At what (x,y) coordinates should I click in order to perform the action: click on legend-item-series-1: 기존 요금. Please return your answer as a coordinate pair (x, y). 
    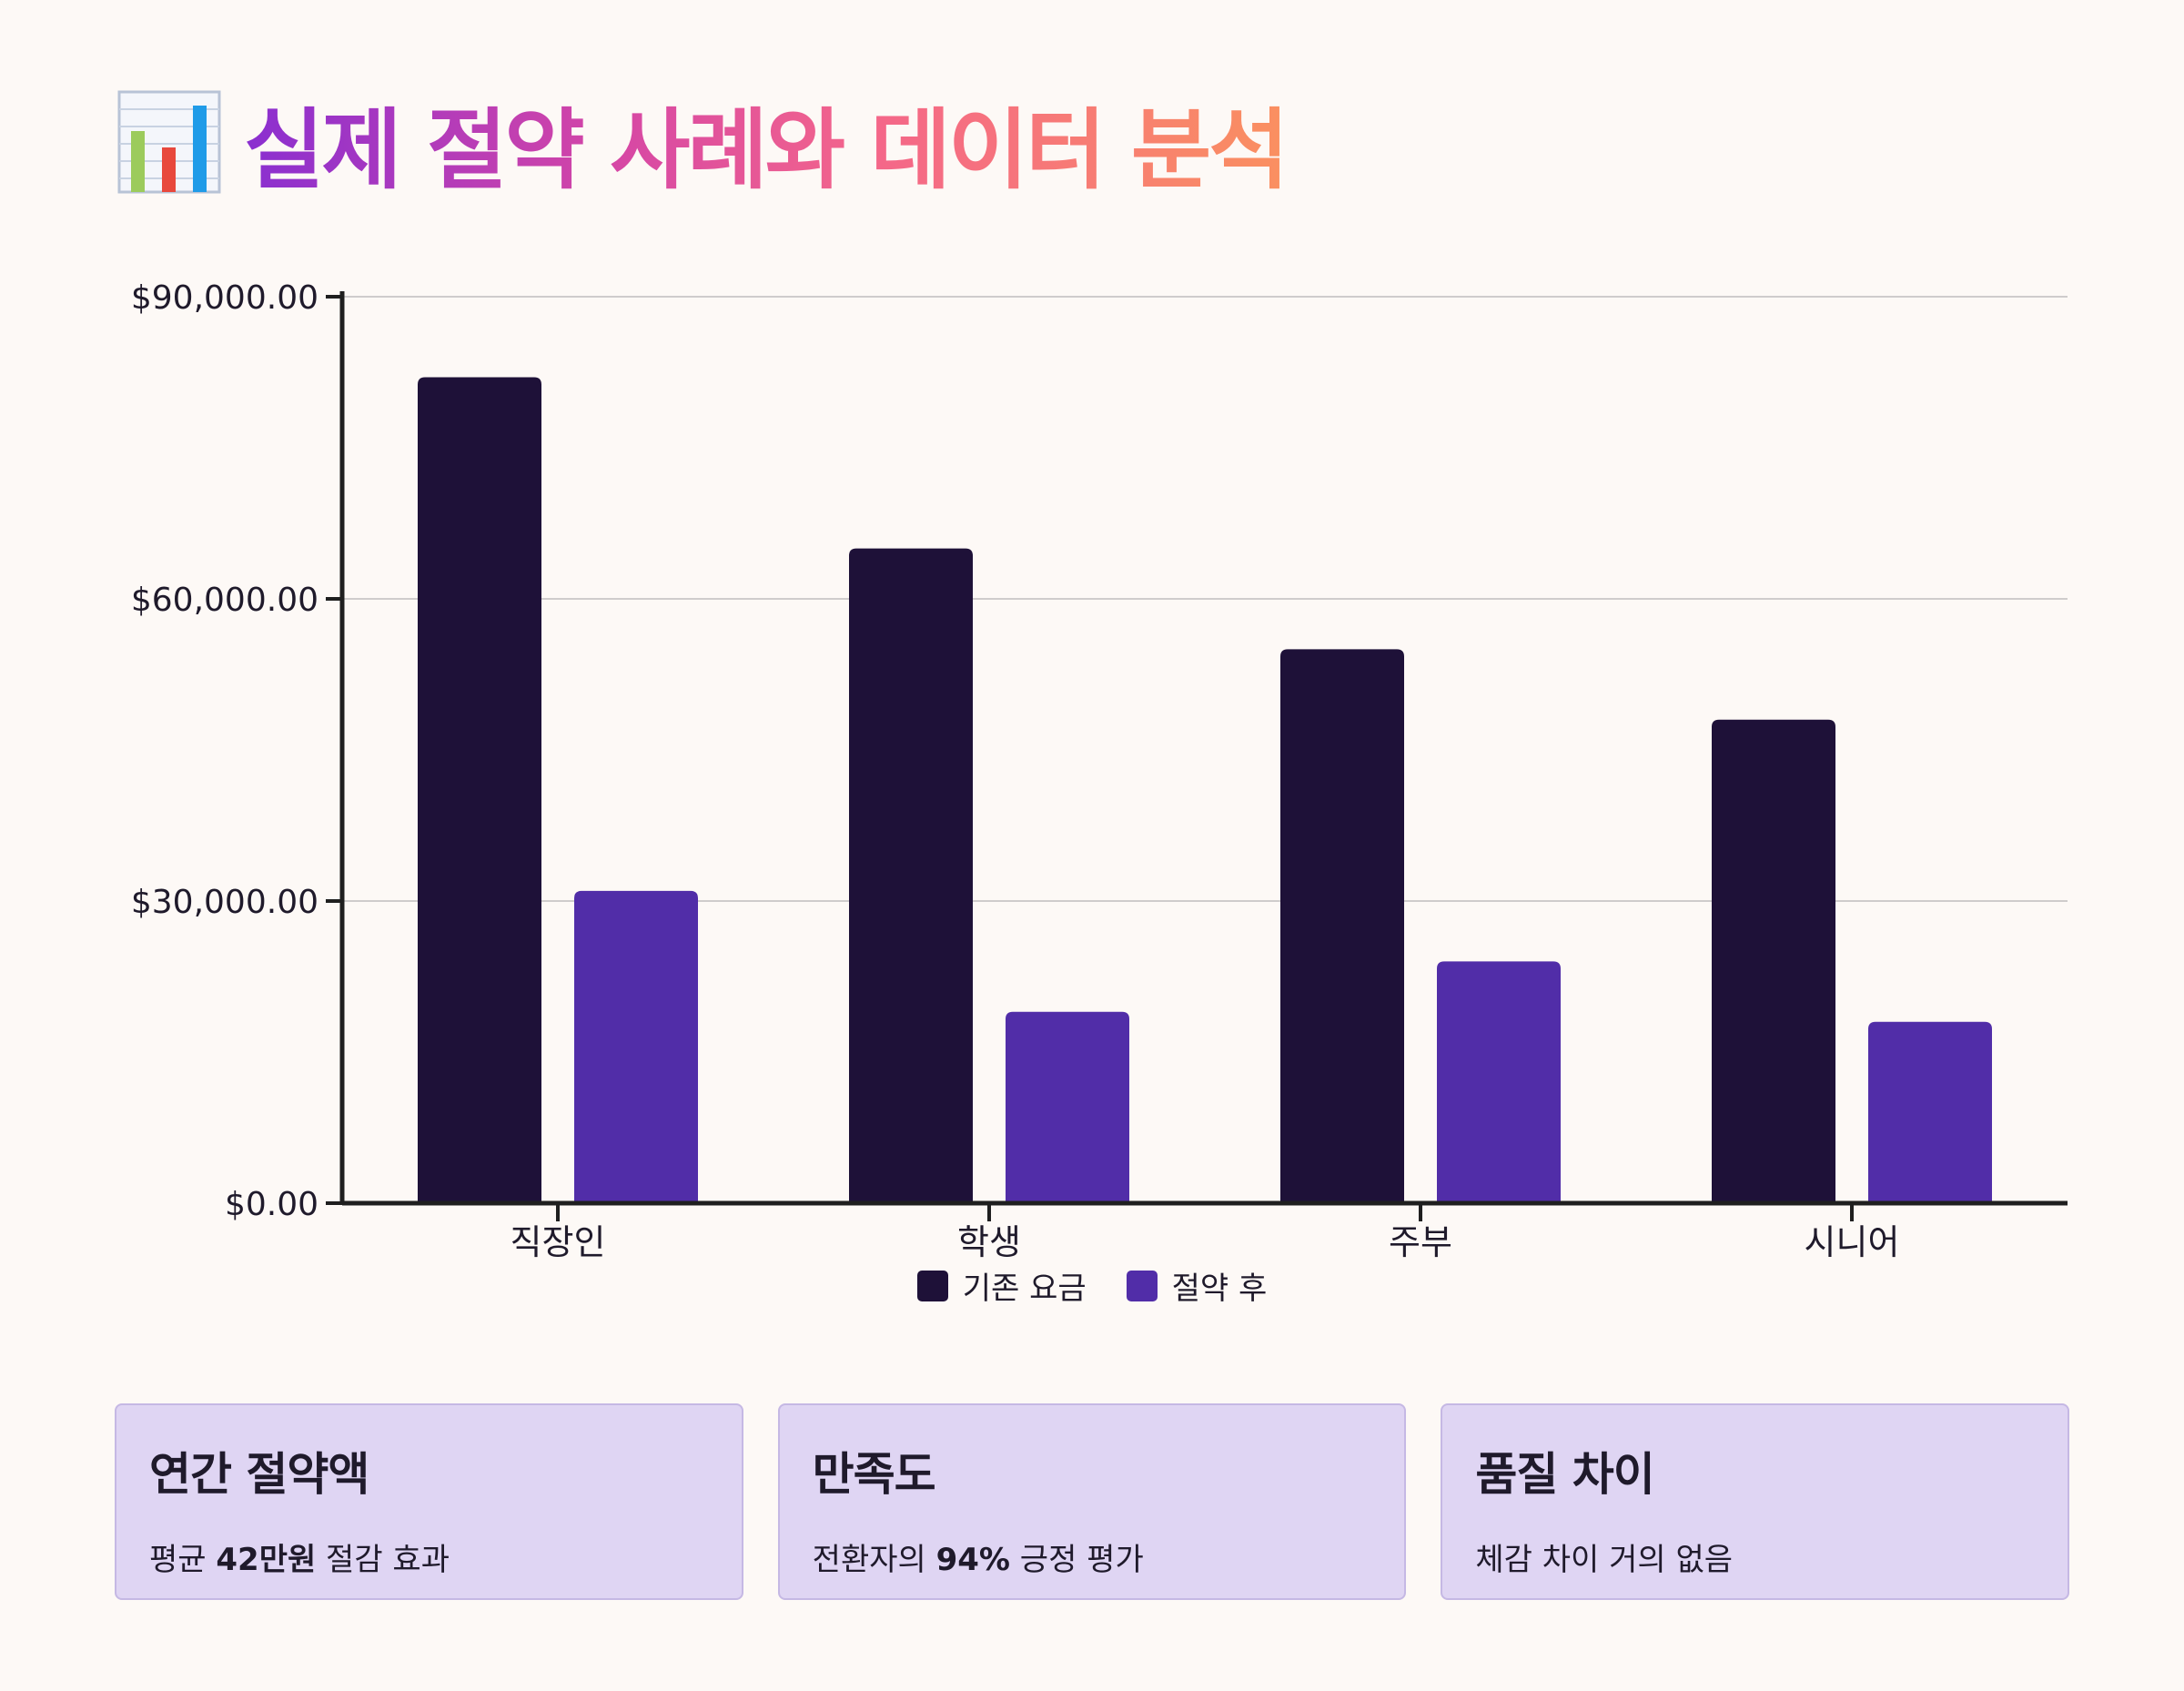
    Looking at the image, I should click on (1002, 1285).